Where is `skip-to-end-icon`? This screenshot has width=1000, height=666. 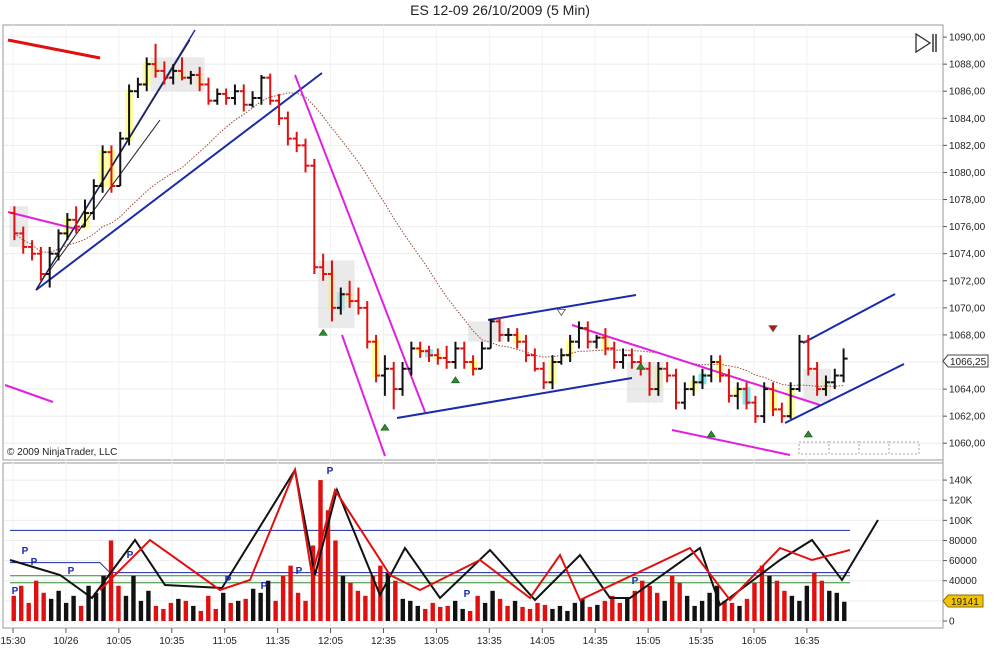 skip-to-end-icon is located at coordinates (926, 43).